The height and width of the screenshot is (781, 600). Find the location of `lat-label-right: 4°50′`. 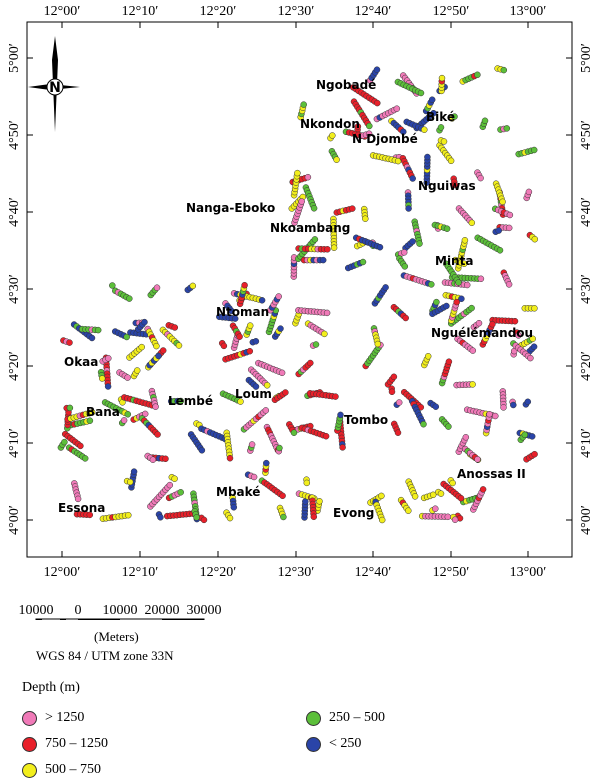

lat-label-right: 4°50′ is located at coordinates (586, 135).